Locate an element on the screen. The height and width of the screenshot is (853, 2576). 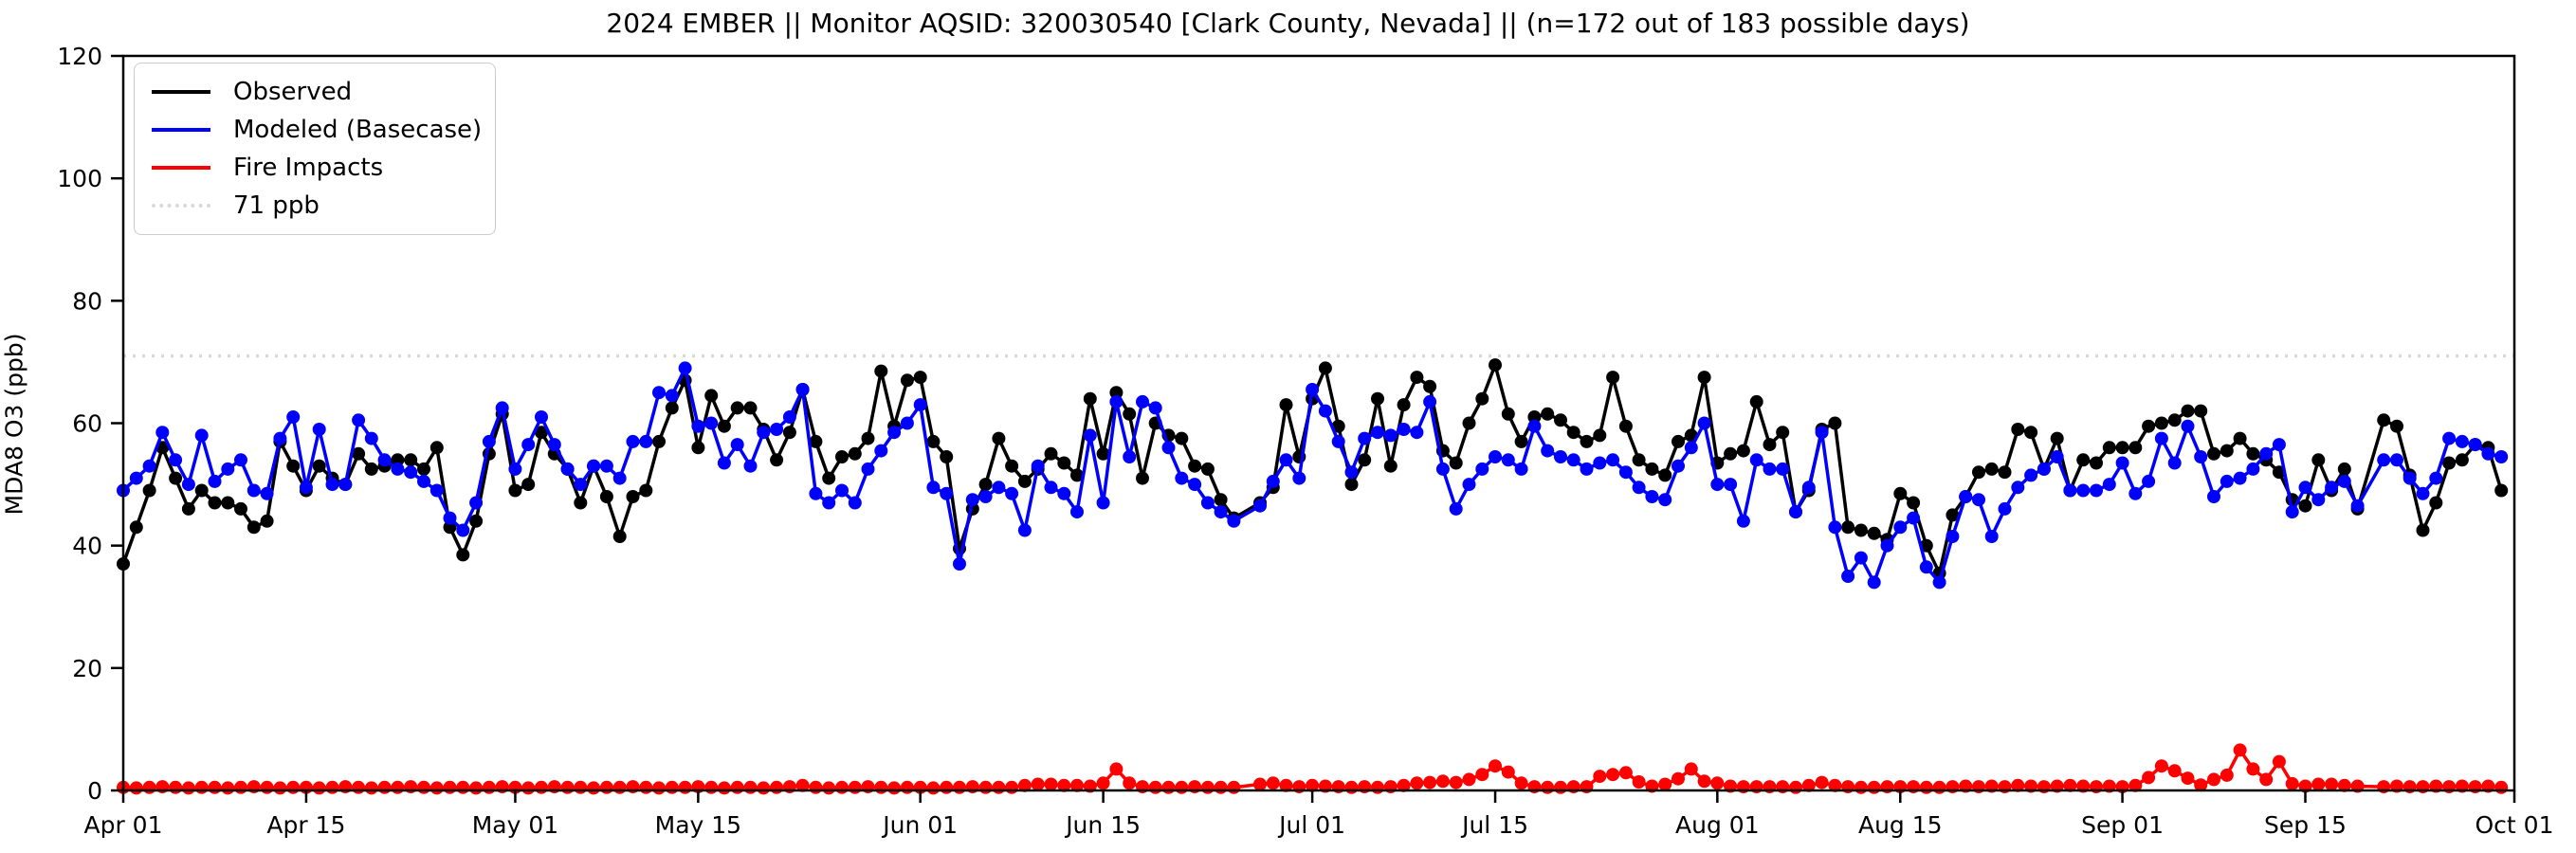
modeled-line-swatch is located at coordinates (181, 130).